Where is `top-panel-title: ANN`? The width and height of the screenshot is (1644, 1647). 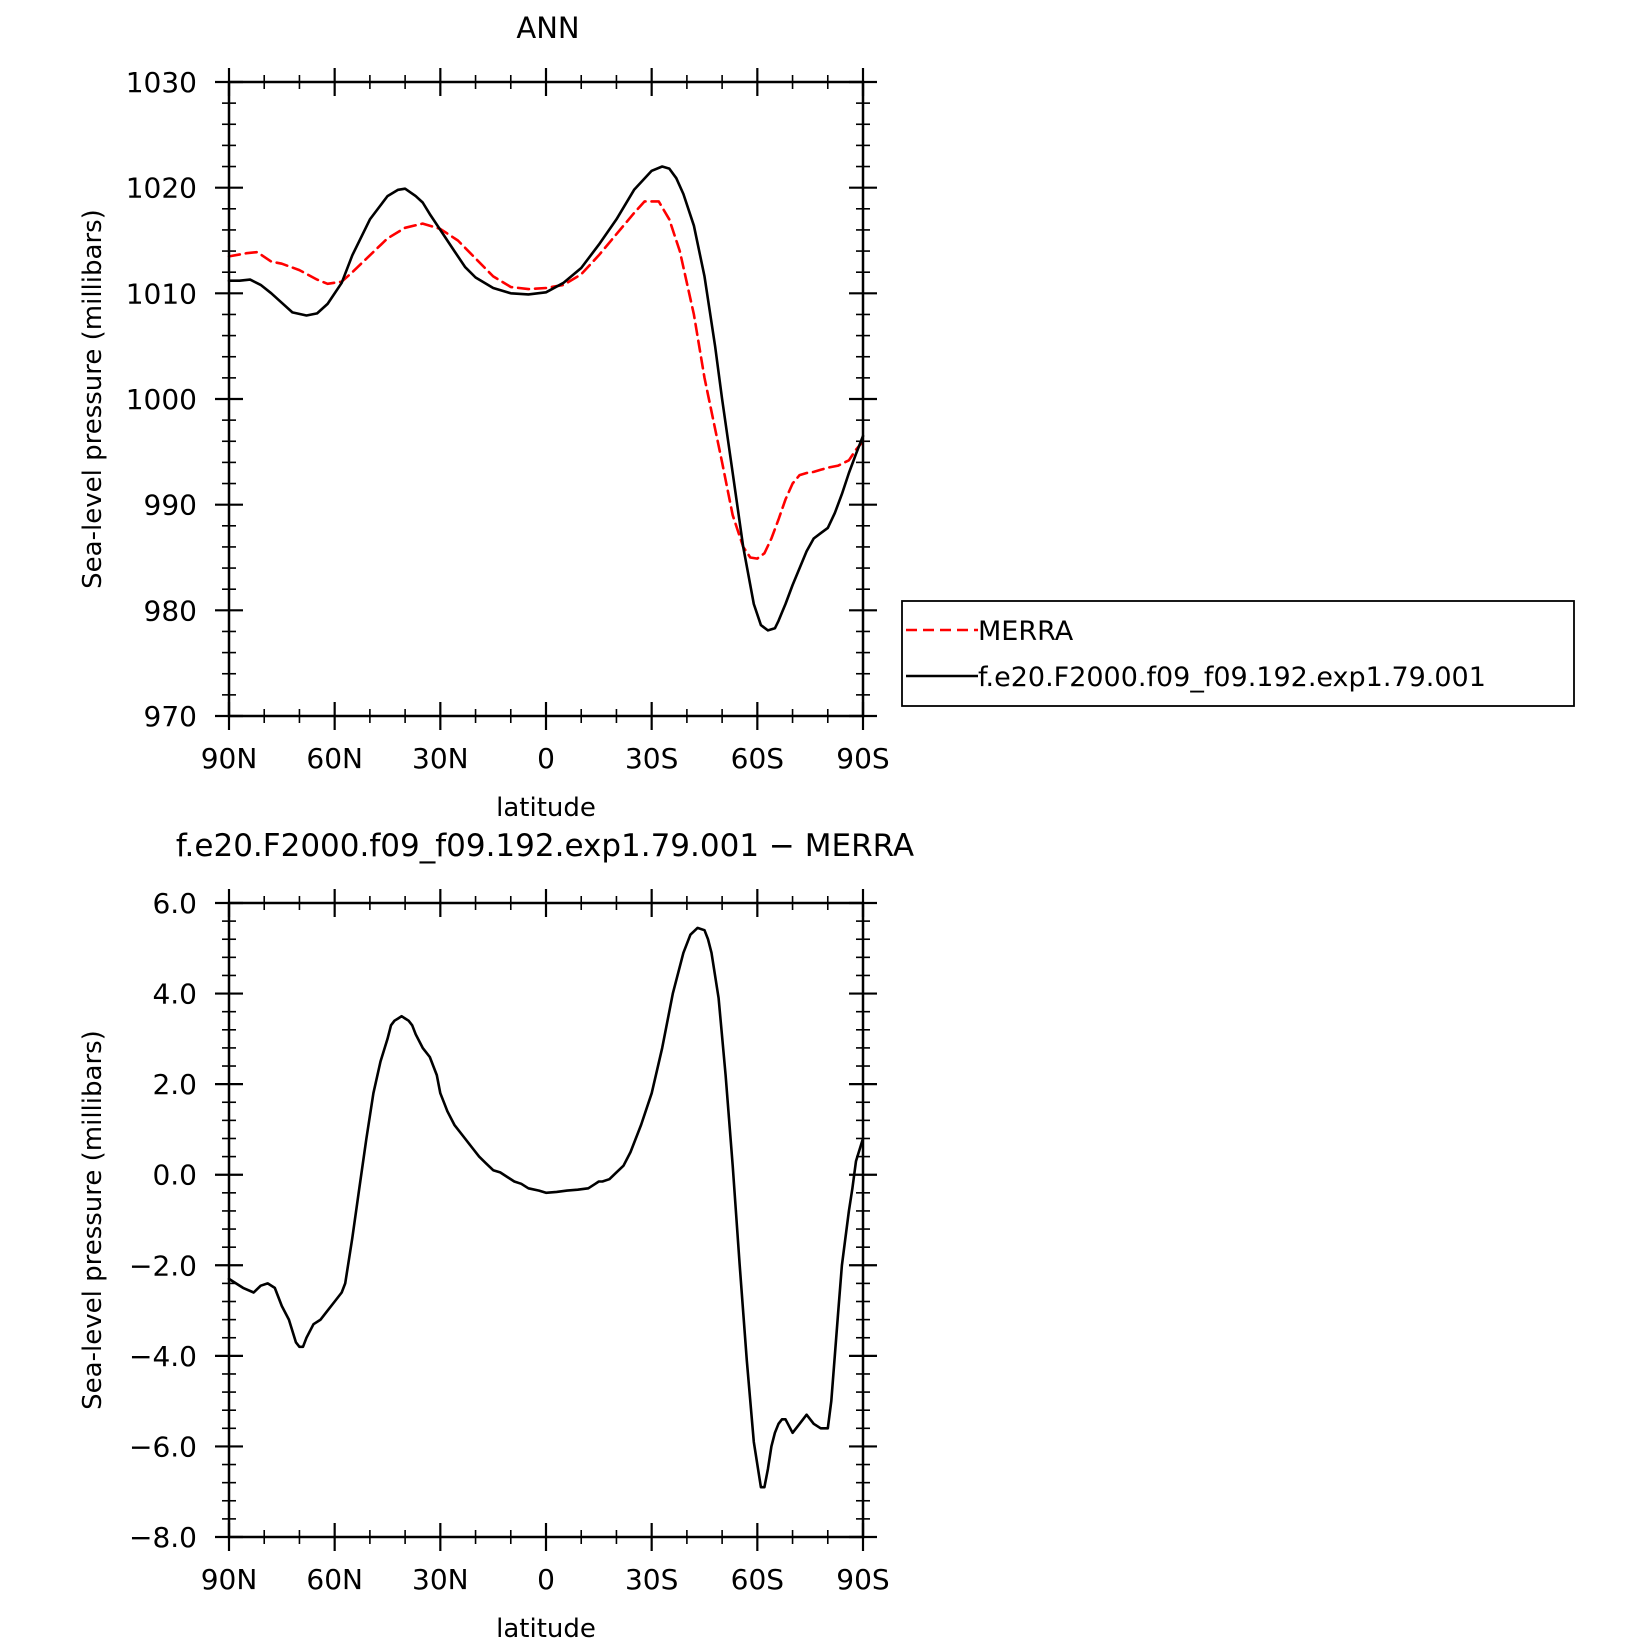
top-panel-title: ANN is located at coordinates (547, 28).